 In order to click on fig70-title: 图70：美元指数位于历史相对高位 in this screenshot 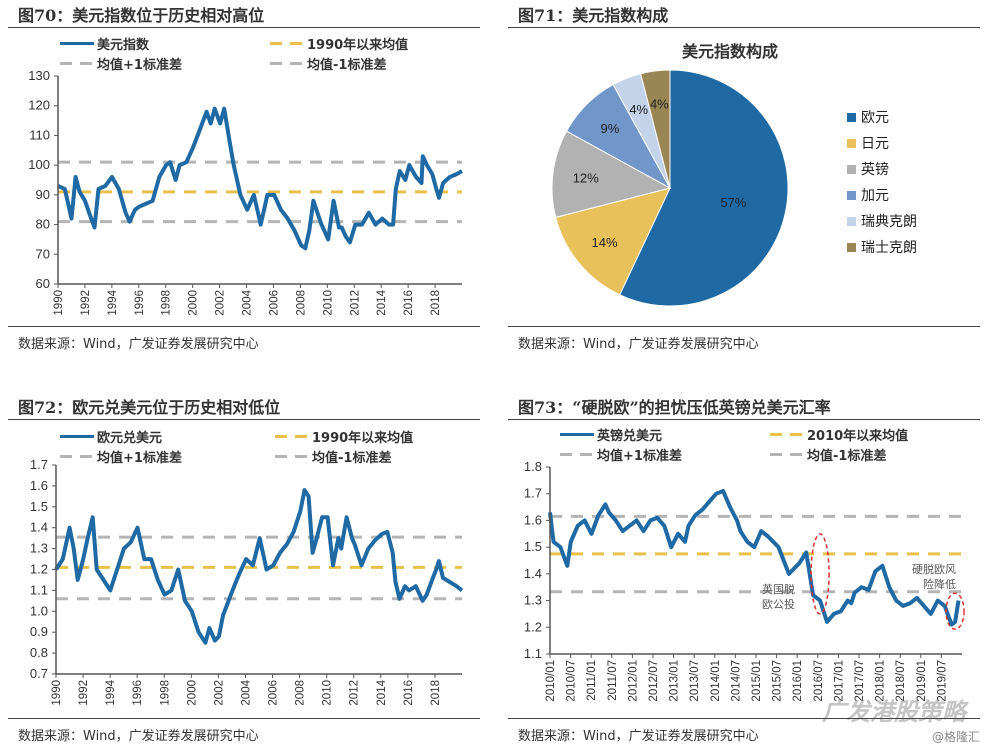, I will do `click(141, 15)`.